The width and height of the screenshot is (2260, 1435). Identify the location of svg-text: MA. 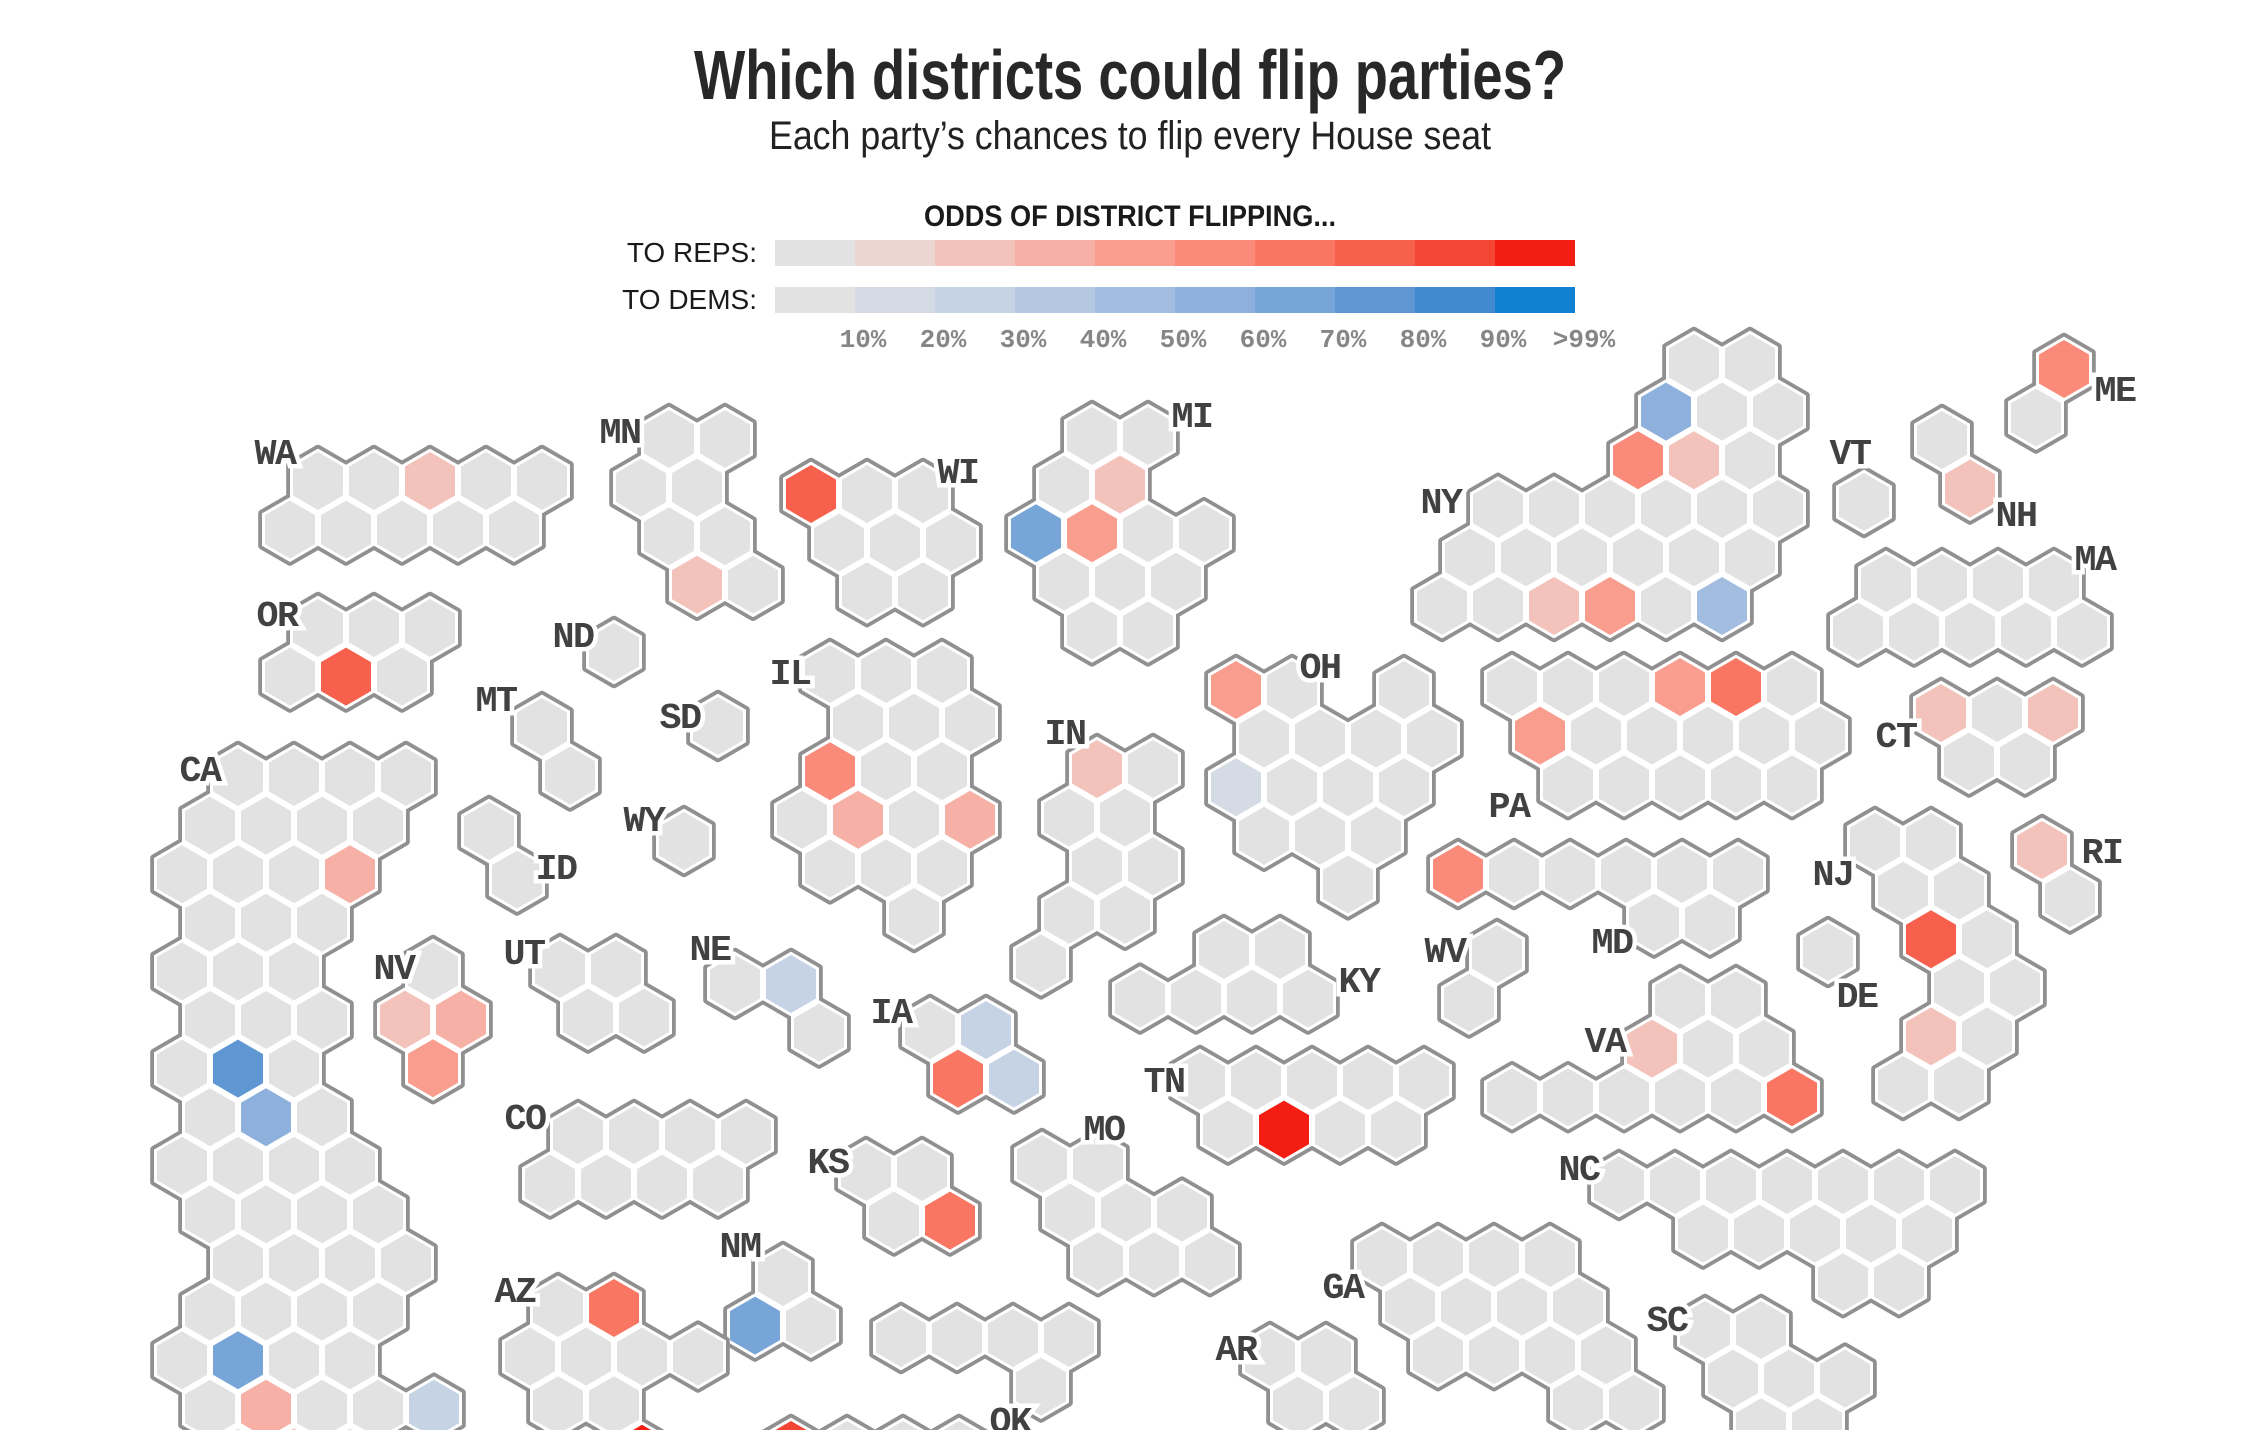
(2096, 560).